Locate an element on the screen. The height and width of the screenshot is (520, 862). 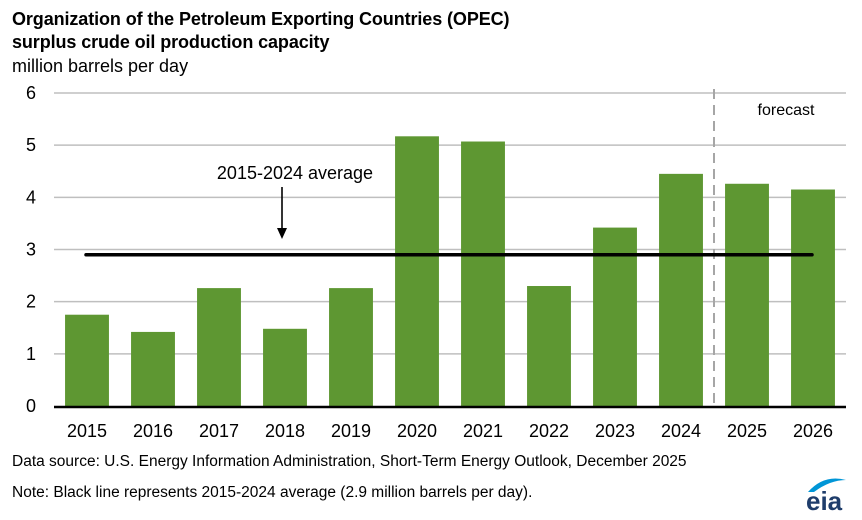
eia-logo-arc-icon is located at coordinates (827, 485).